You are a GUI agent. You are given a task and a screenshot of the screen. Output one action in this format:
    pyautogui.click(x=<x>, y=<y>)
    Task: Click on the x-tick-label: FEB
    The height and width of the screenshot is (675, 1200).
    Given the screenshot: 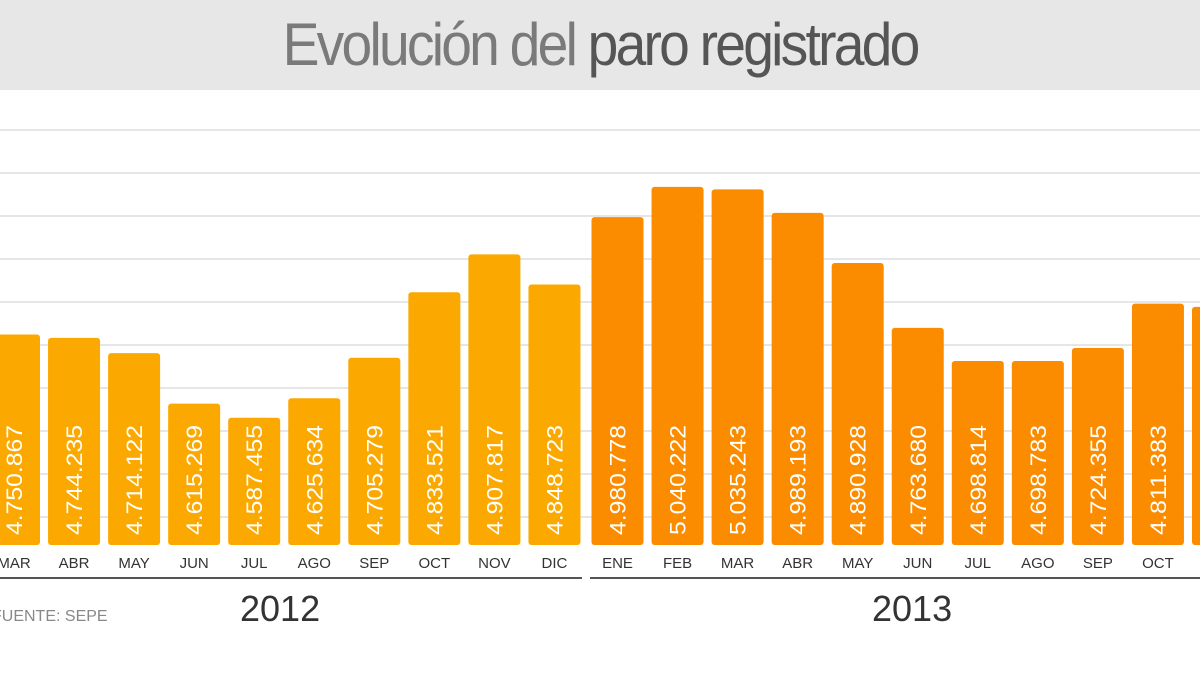 What is the action you would take?
    pyautogui.click(x=677, y=563)
    